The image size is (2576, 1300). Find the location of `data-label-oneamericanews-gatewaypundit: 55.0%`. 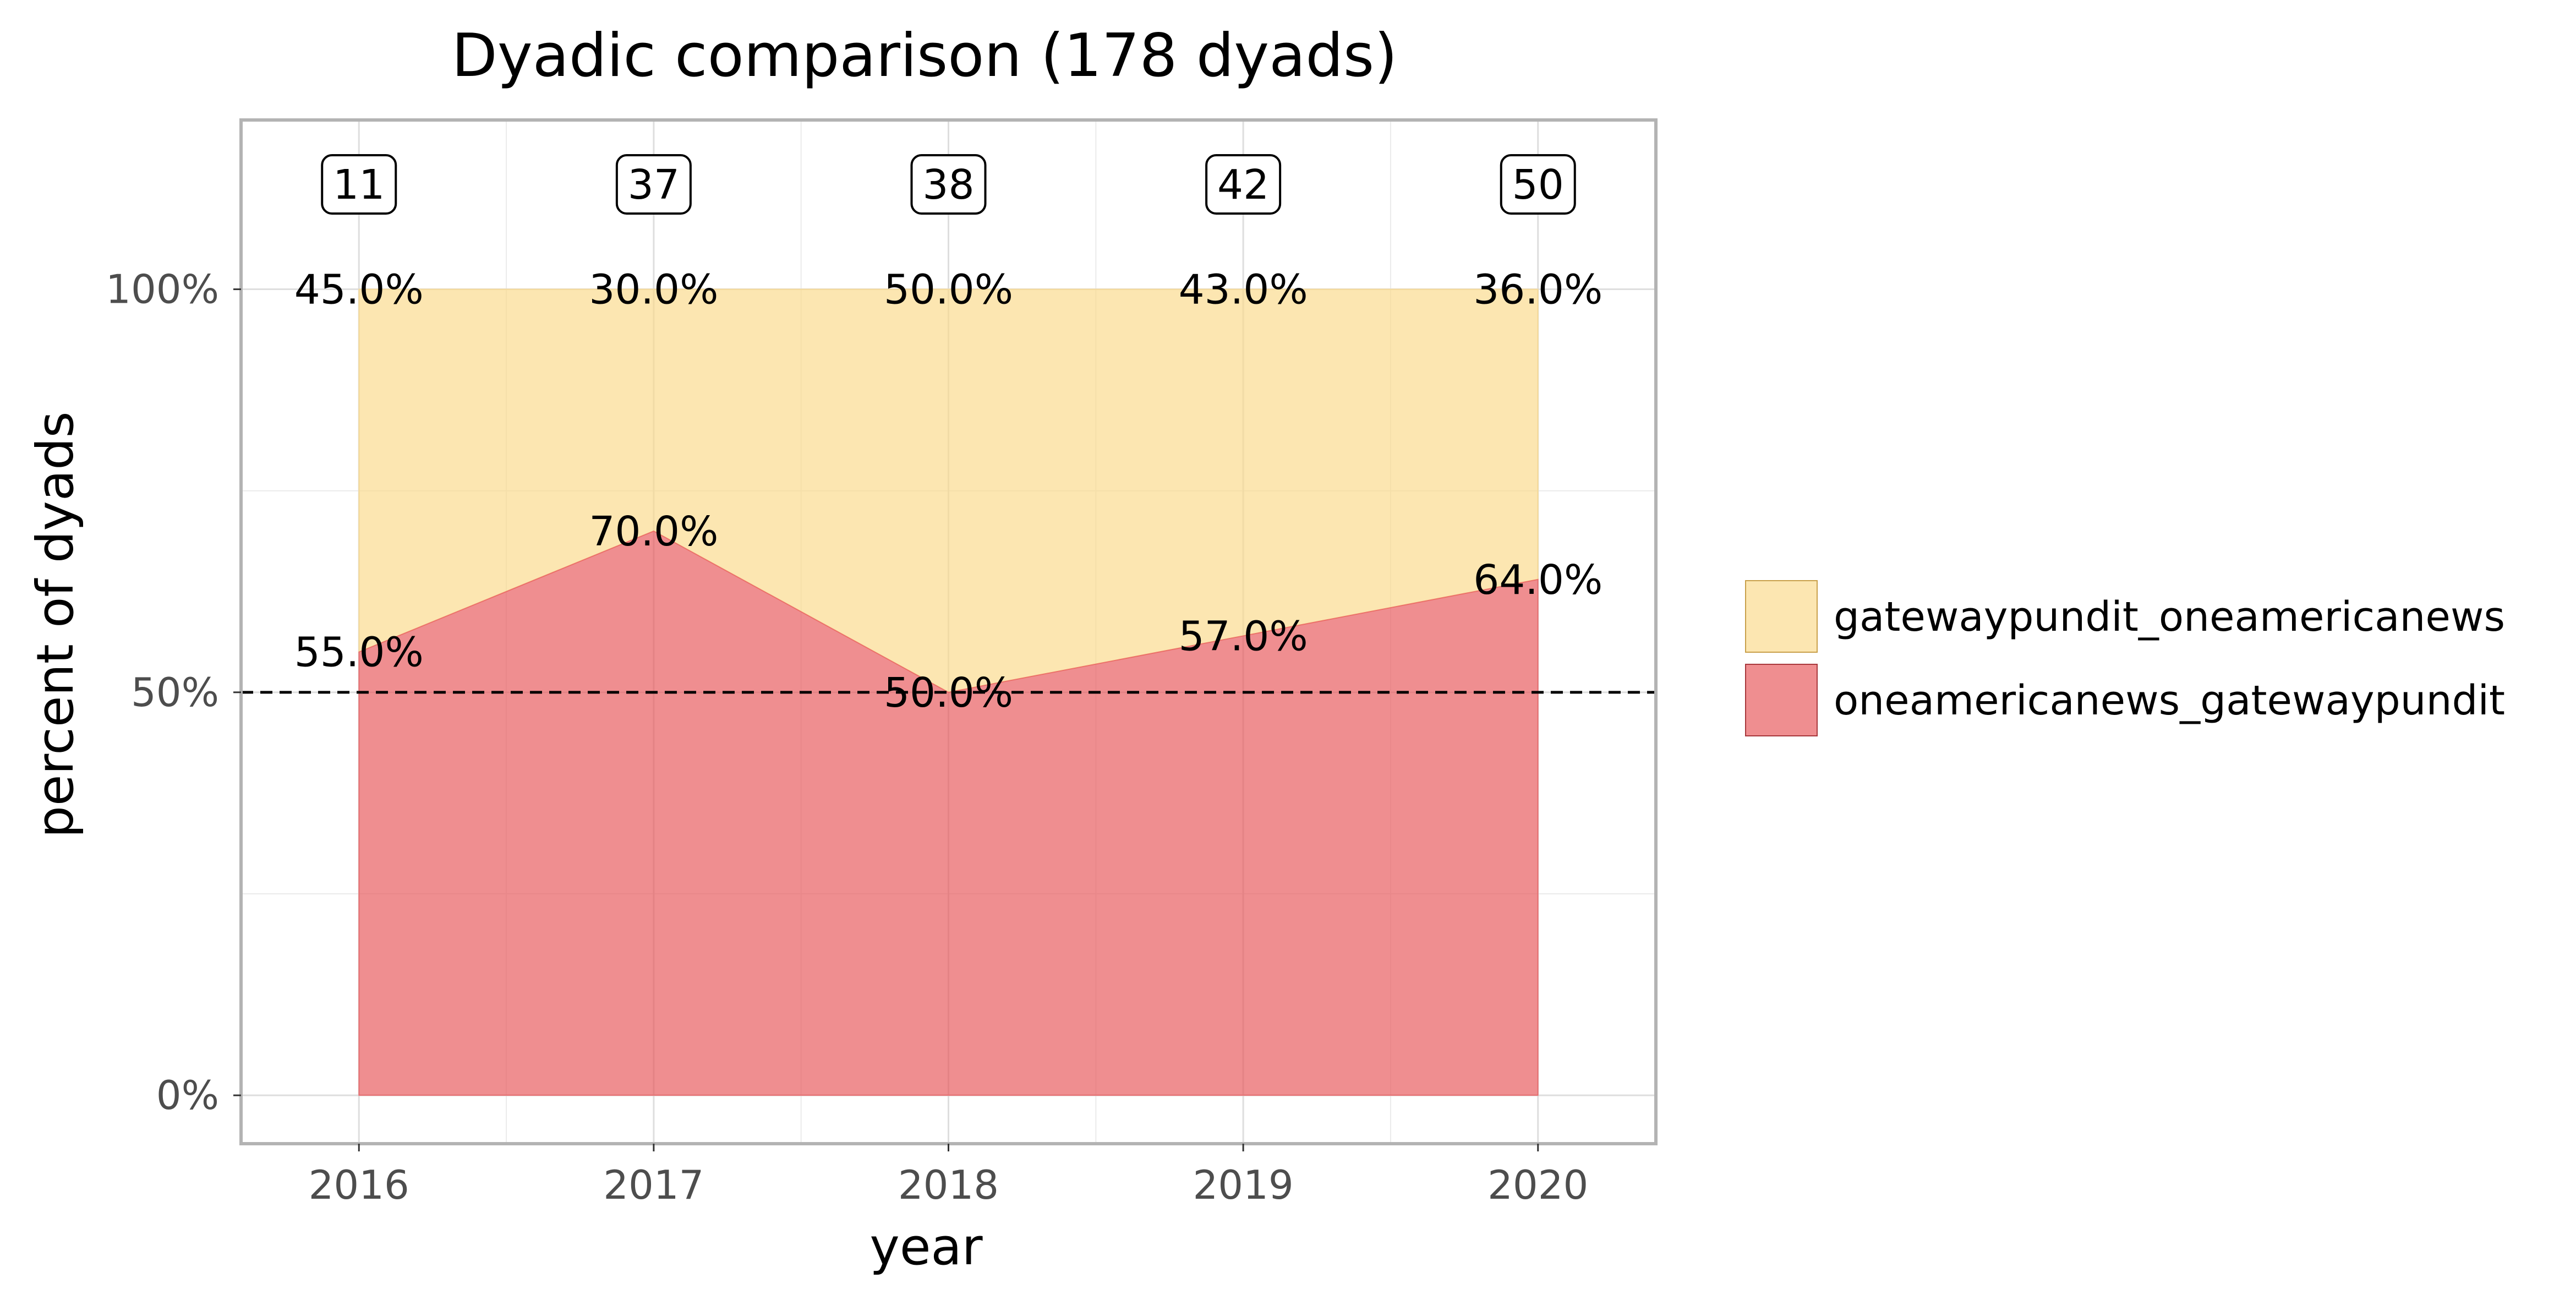

data-label-oneamericanews-gatewaypundit: 55.0% is located at coordinates (359, 653).